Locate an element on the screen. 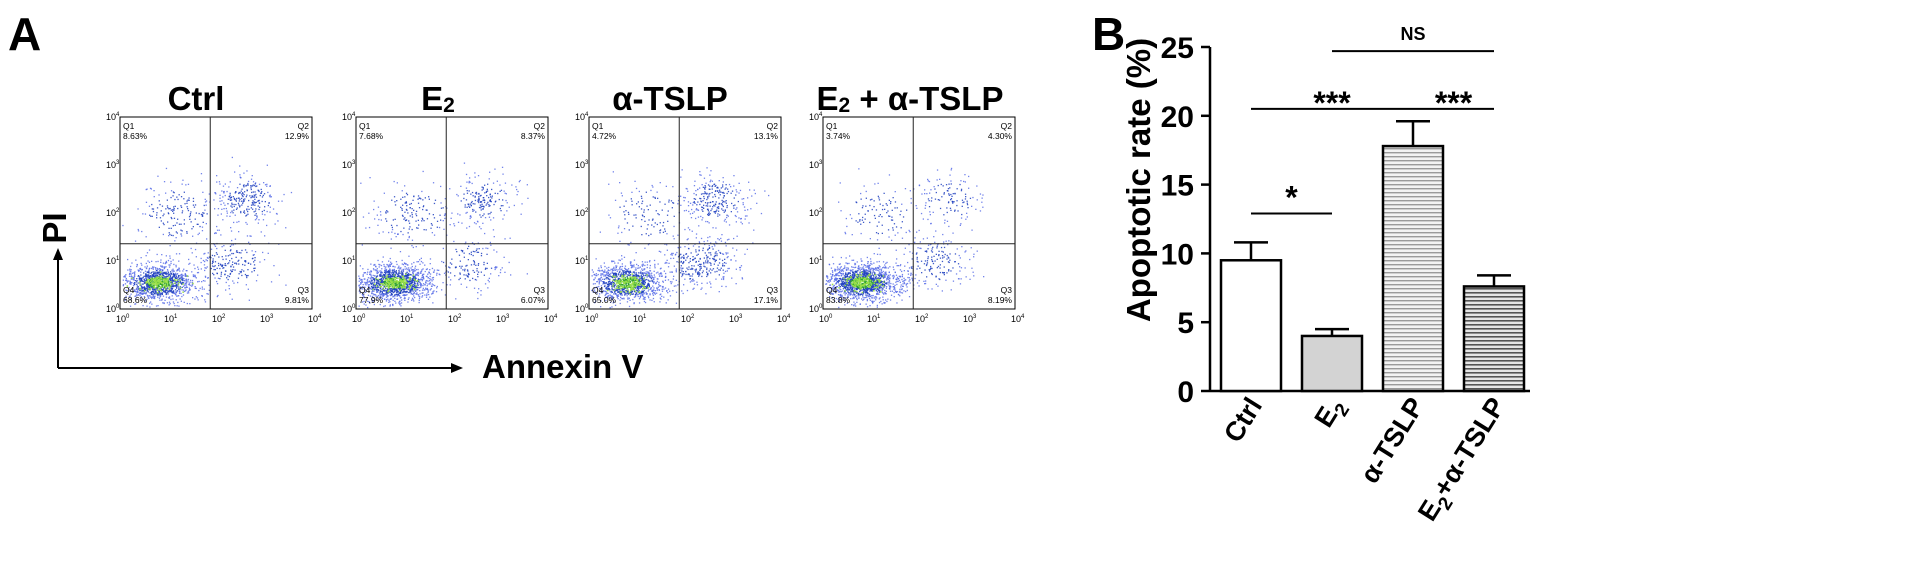 The height and width of the screenshot is (567, 1913). plot-title-ctrl: Ctrl is located at coordinates (196, 98).